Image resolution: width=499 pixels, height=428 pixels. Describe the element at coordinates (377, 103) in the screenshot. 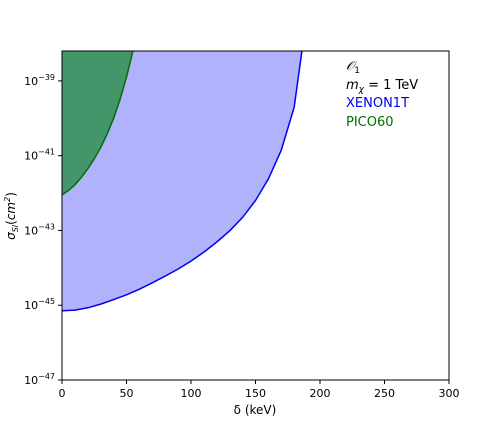

I see `legend-xenon1t: XENON1T` at that location.